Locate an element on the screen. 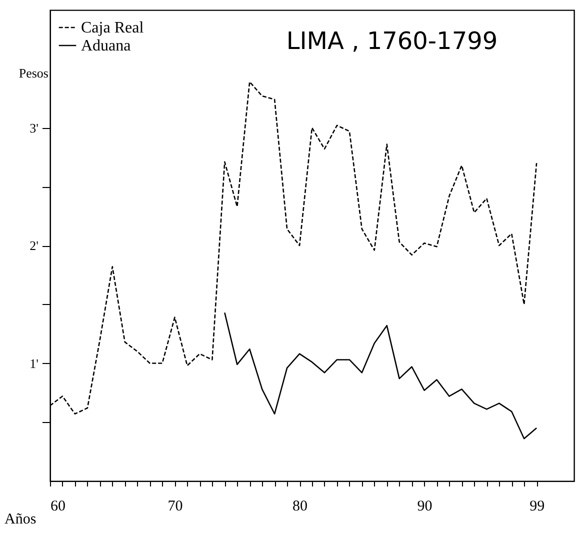 The width and height of the screenshot is (581, 536). line-series is located at coordinates (381, 376).